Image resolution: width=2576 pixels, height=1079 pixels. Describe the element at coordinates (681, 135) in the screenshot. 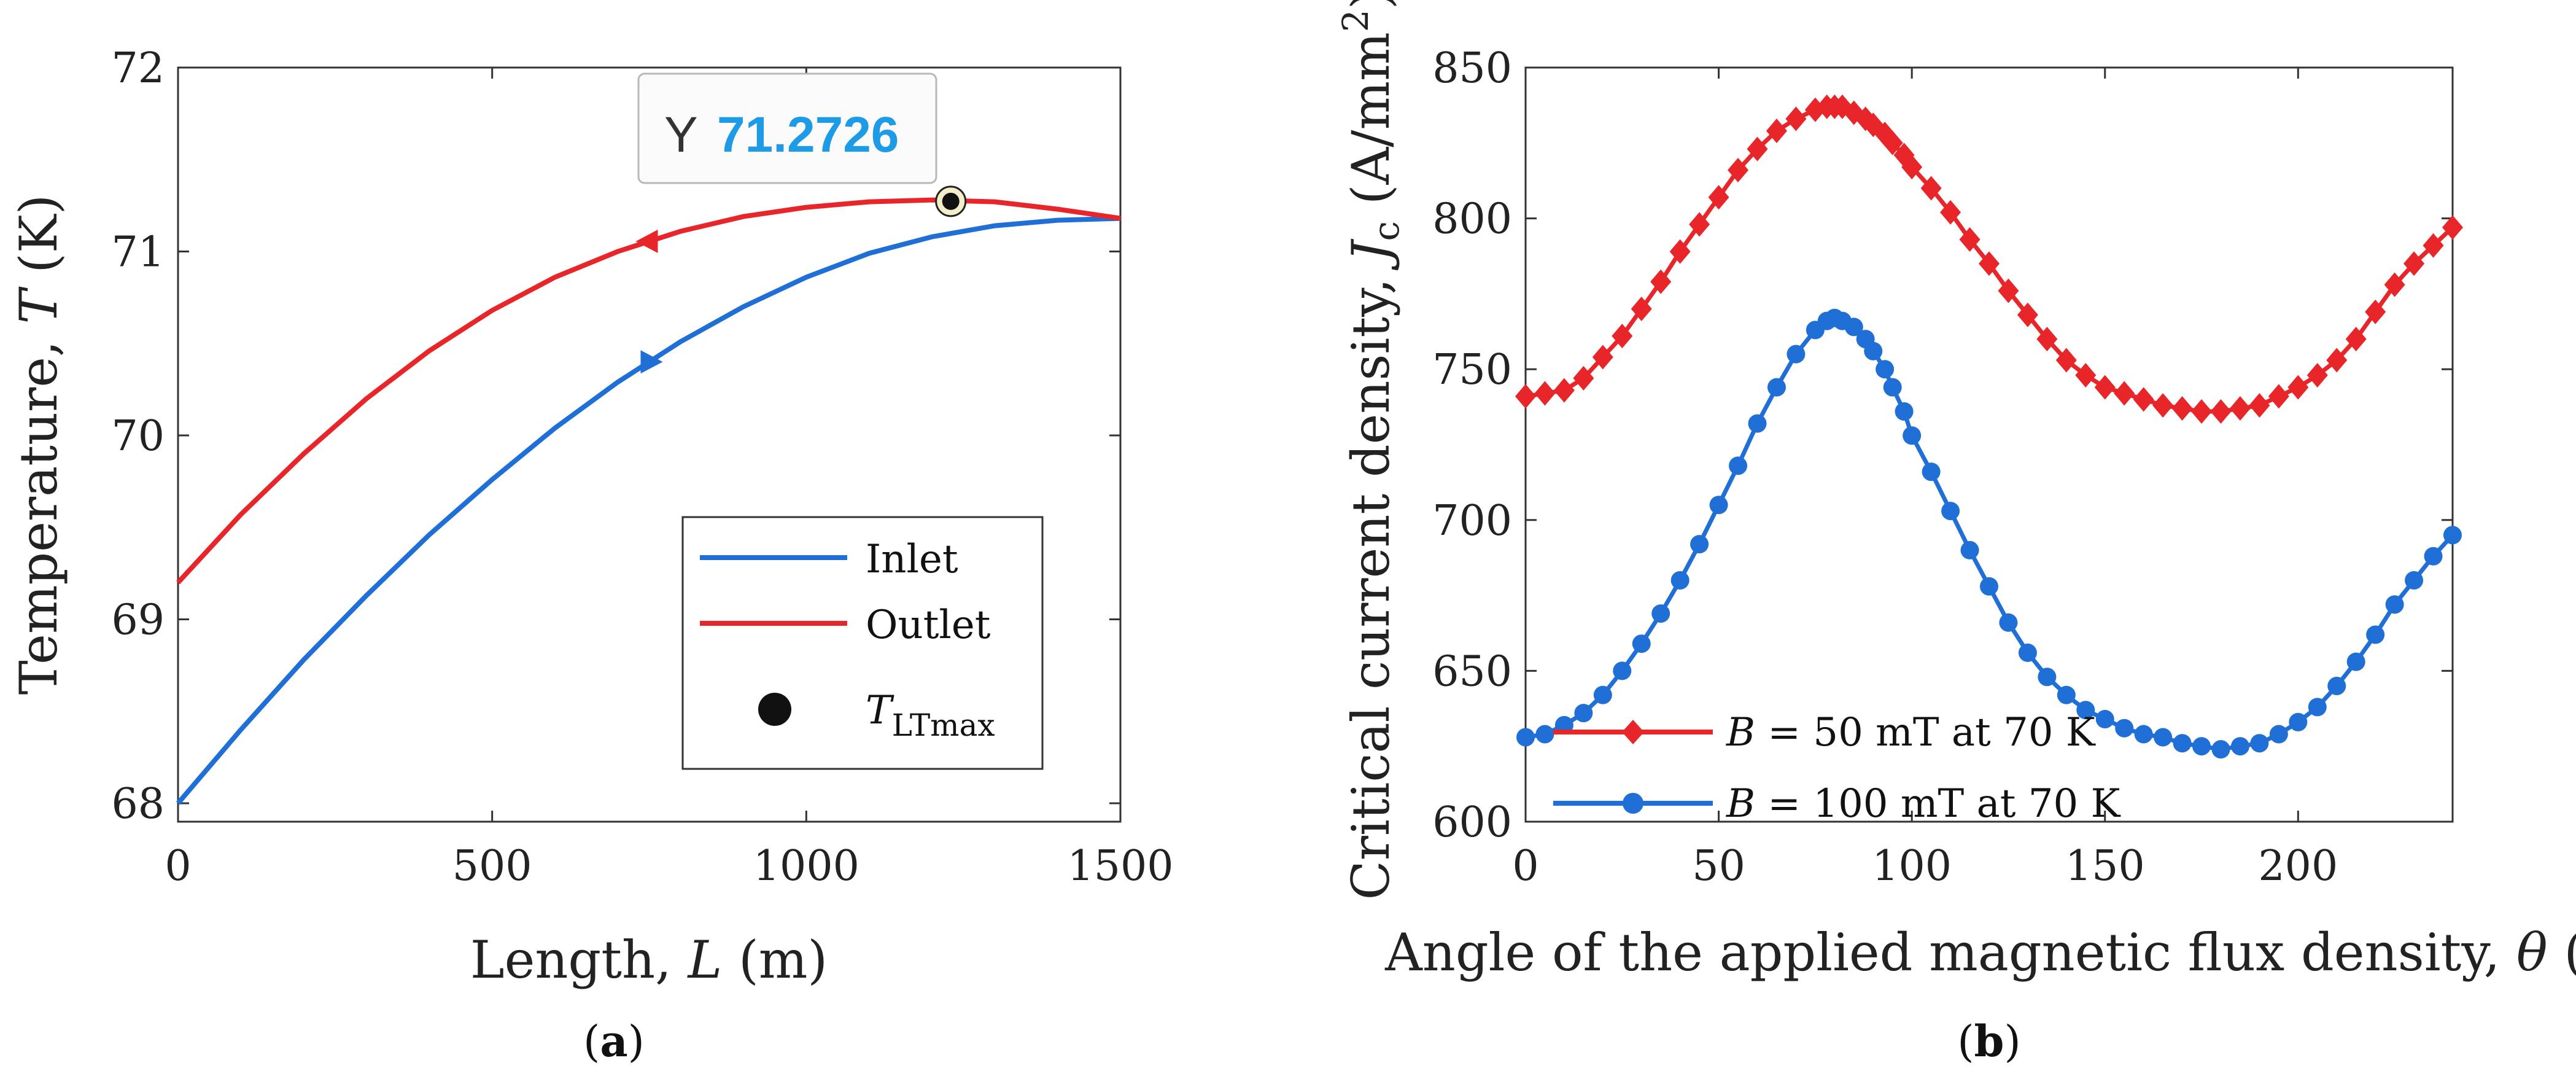

I see `datatip-label: Y` at that location.